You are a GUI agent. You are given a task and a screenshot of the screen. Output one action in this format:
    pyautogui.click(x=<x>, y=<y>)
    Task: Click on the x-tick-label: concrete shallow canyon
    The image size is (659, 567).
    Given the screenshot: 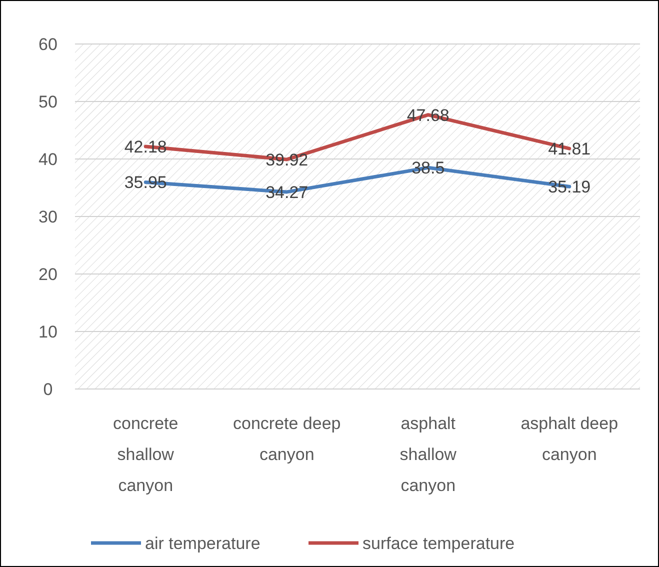 What is the action you would take?
    pyautogui.click(x=145, y=454)
    